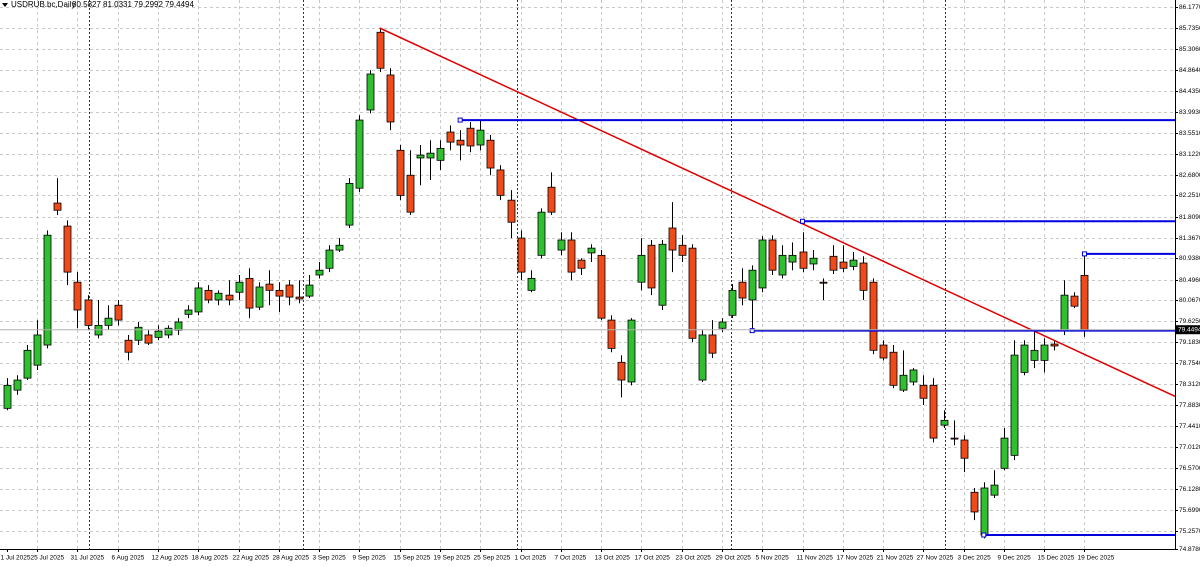 The image size is (1200, 567). I want to click on x-tick-label: 1 Jul 2025, so click(16, 558).